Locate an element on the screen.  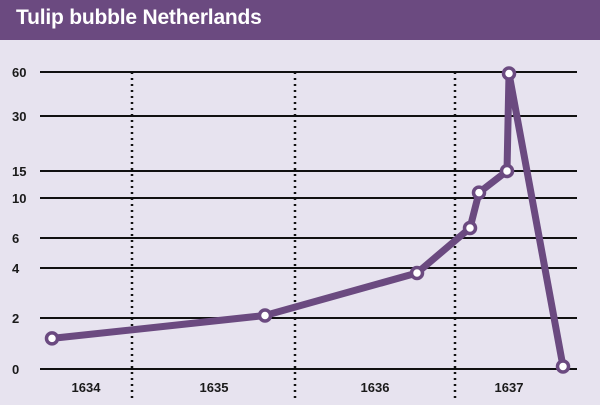
x-tick-label-1634: 1634 is located at coordinates (87, 387).